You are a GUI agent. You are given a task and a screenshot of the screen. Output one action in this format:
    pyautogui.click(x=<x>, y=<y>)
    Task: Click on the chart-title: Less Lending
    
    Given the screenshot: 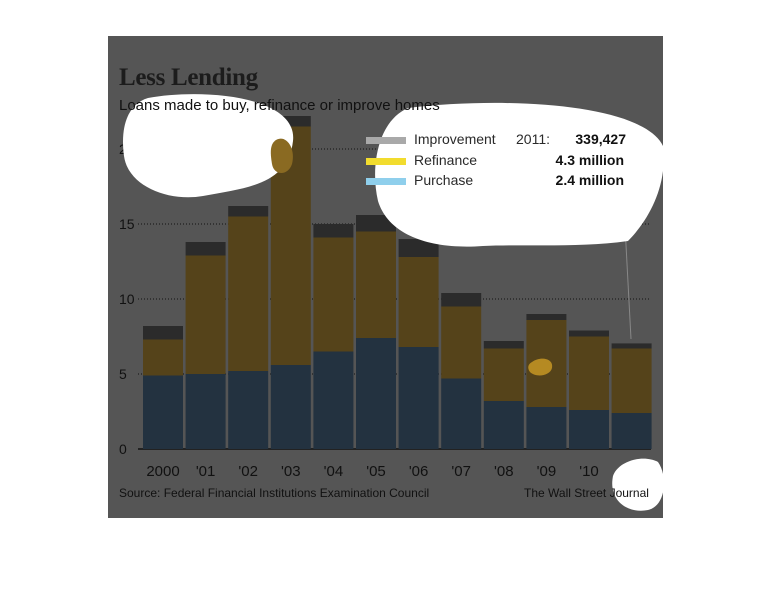 What is the action you would take?
    pyautogui.click(x=188, y=77)
    